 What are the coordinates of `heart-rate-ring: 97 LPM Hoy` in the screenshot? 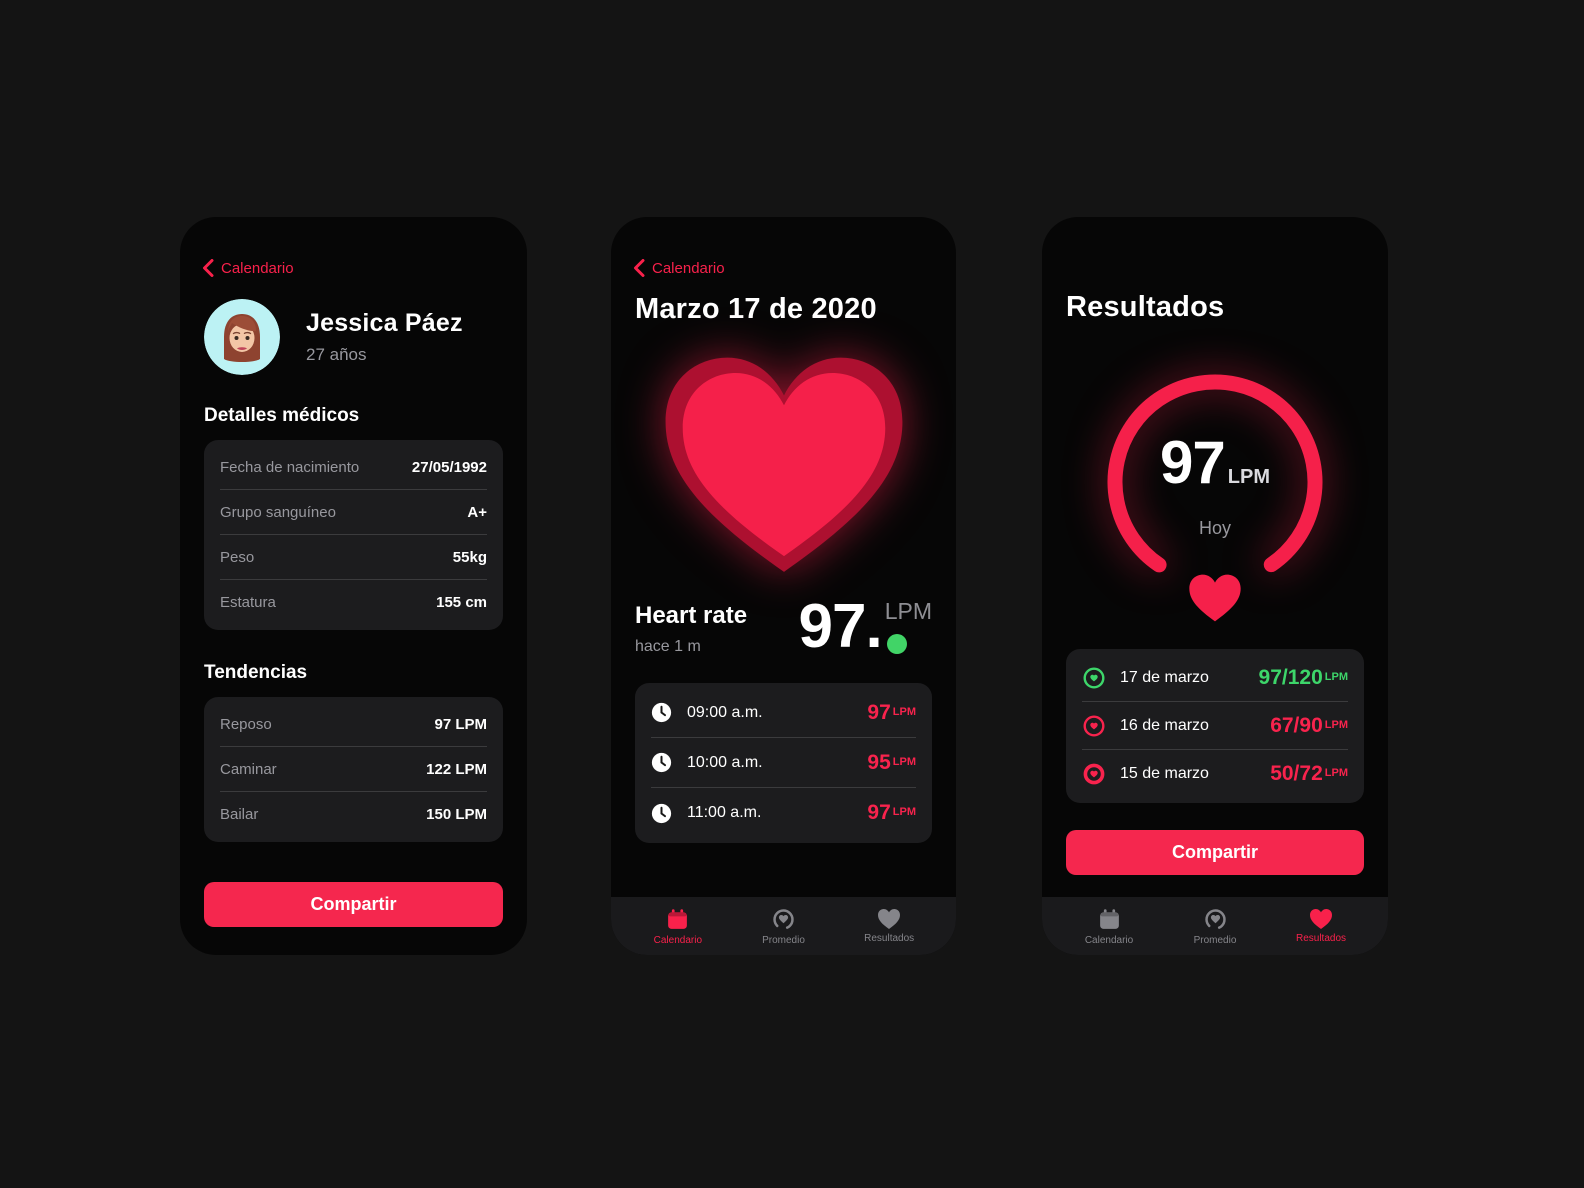 It's located at (1215, 486).